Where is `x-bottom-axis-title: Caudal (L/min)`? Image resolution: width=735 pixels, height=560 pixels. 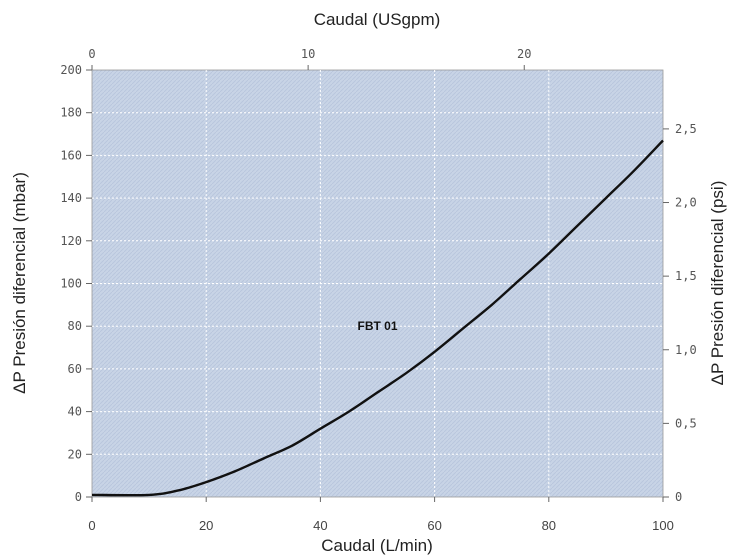 x-bottom-axis-title: Caudal (L/min) is located at coordinates (377, 545).